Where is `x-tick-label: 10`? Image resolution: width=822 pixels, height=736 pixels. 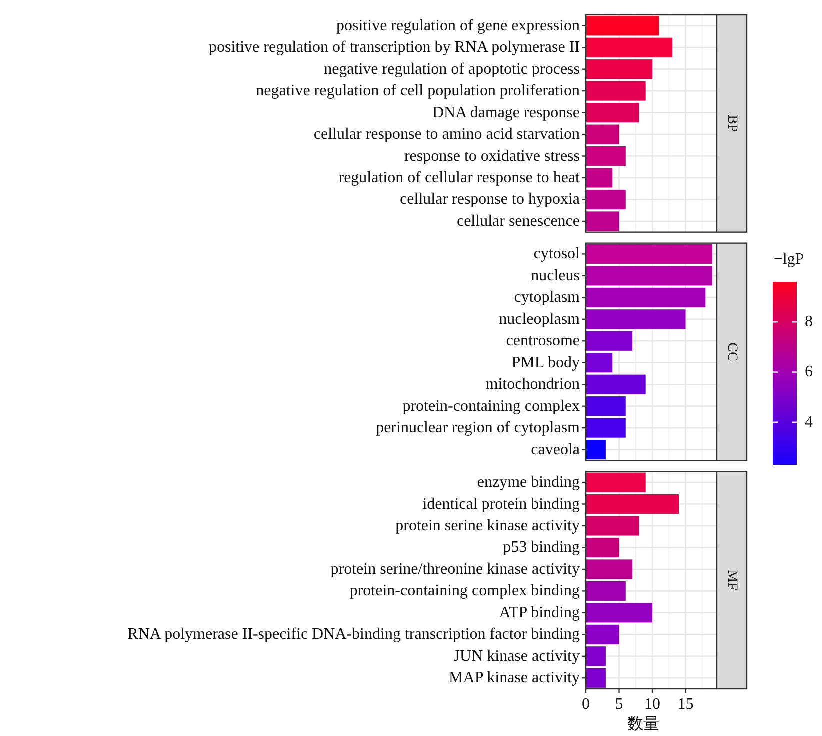 x-tick-label: 10 is located at coordinates (652, 704).